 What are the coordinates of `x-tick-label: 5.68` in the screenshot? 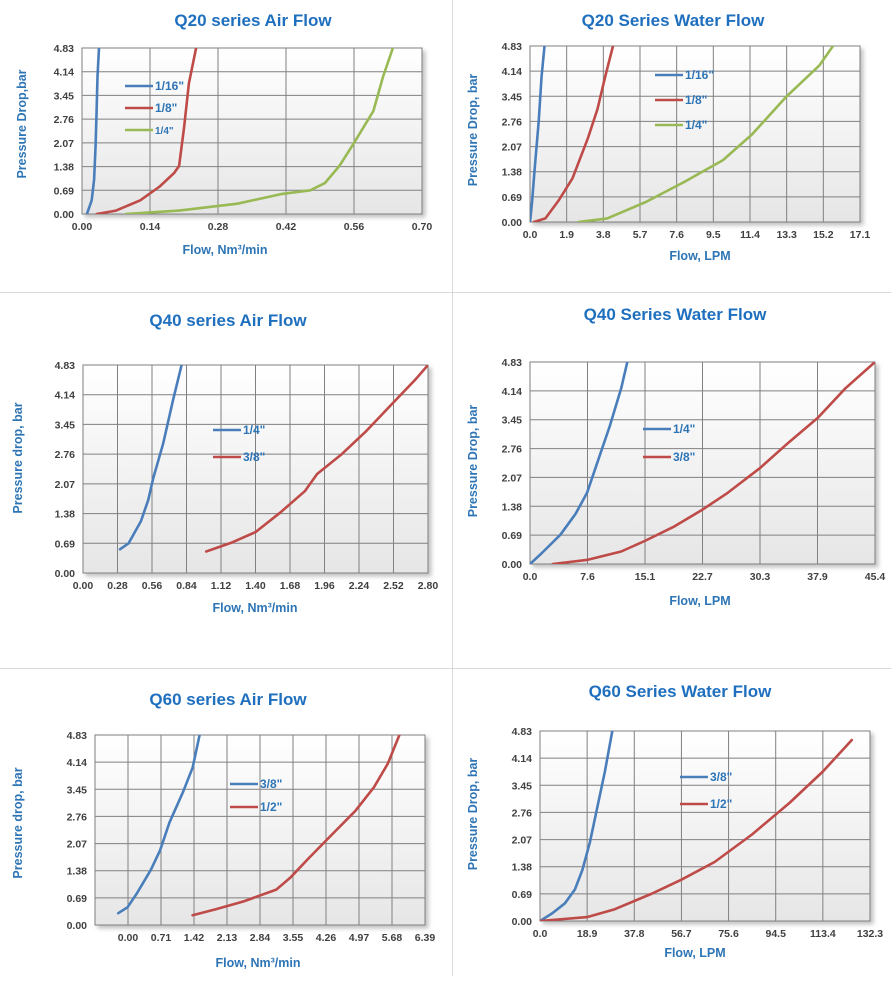 It's located at (392, 938).